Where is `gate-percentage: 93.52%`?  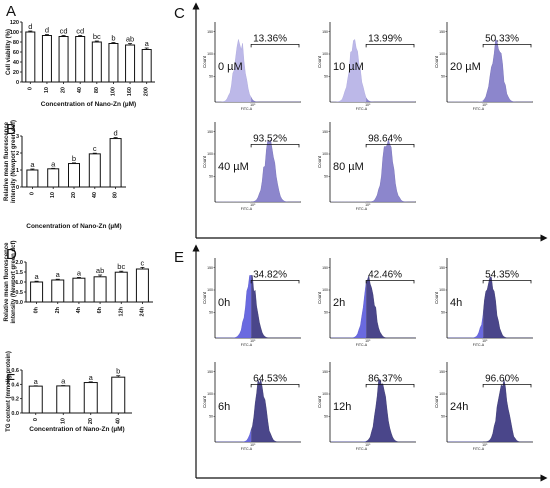
gate-percentage: 93.52% is located at coordinates (270, 138).